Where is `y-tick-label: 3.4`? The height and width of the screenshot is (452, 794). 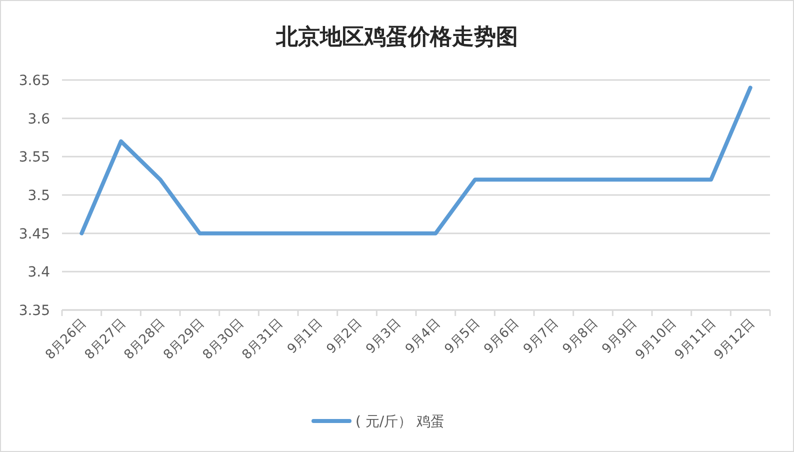
y-tick-label: 3.4 is located at coordinates (39, 272).